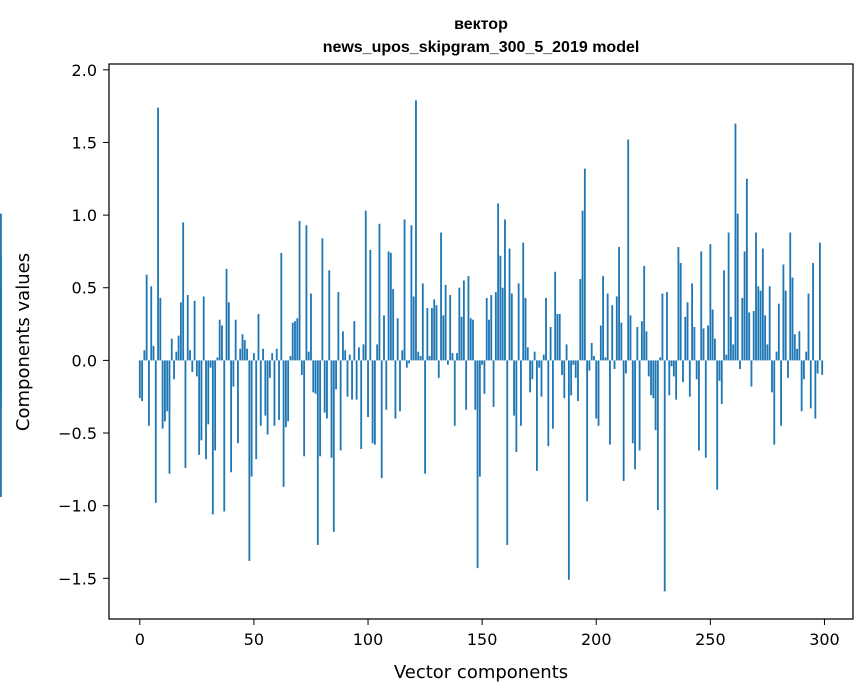  I want to click on x-axis-ticks: 0 50 100 150 200 250 300, so click(487, 634).